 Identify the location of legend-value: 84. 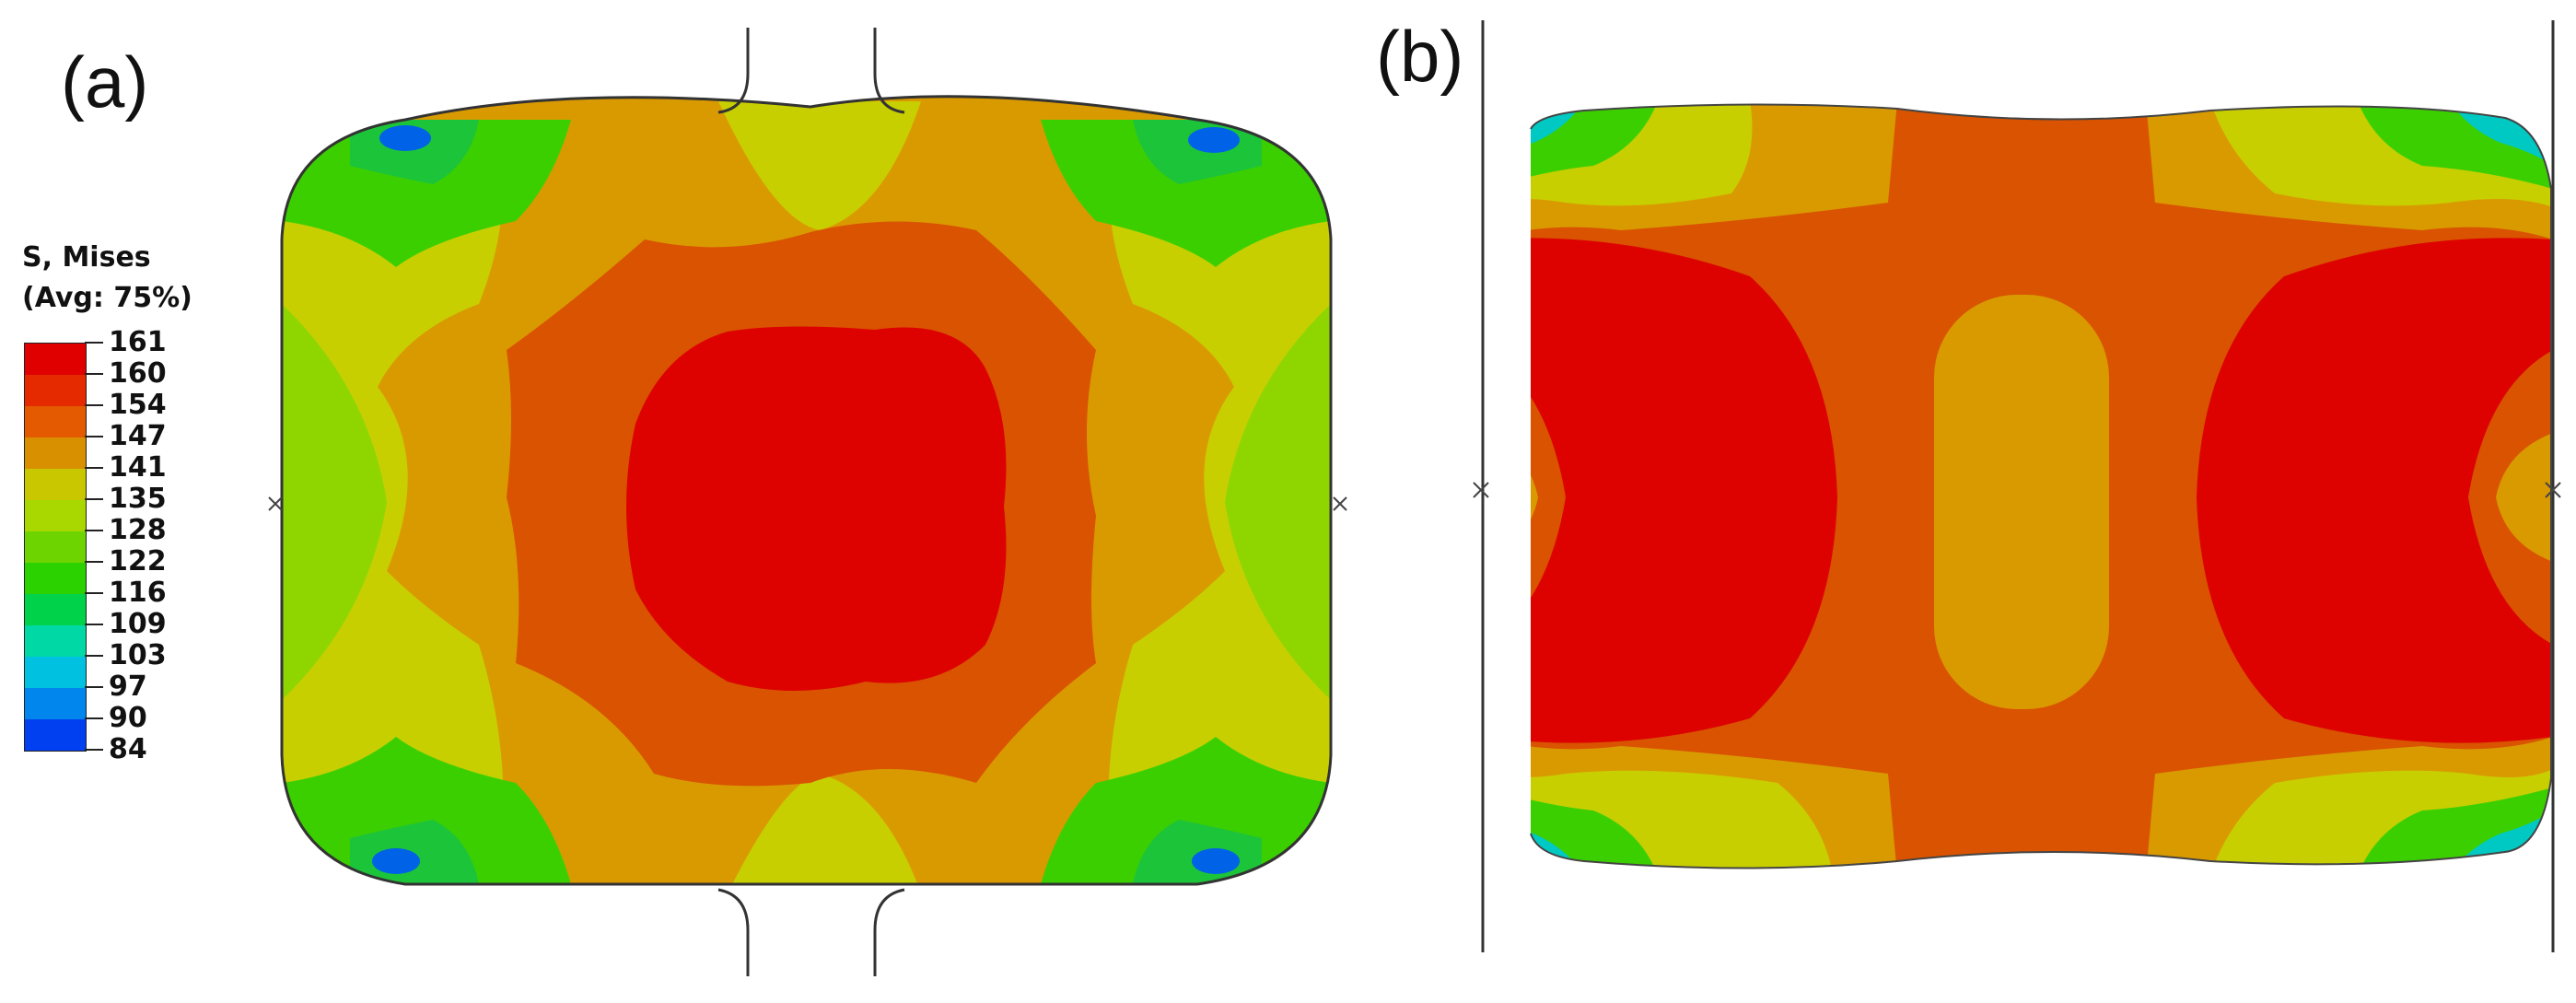
(128, 749).